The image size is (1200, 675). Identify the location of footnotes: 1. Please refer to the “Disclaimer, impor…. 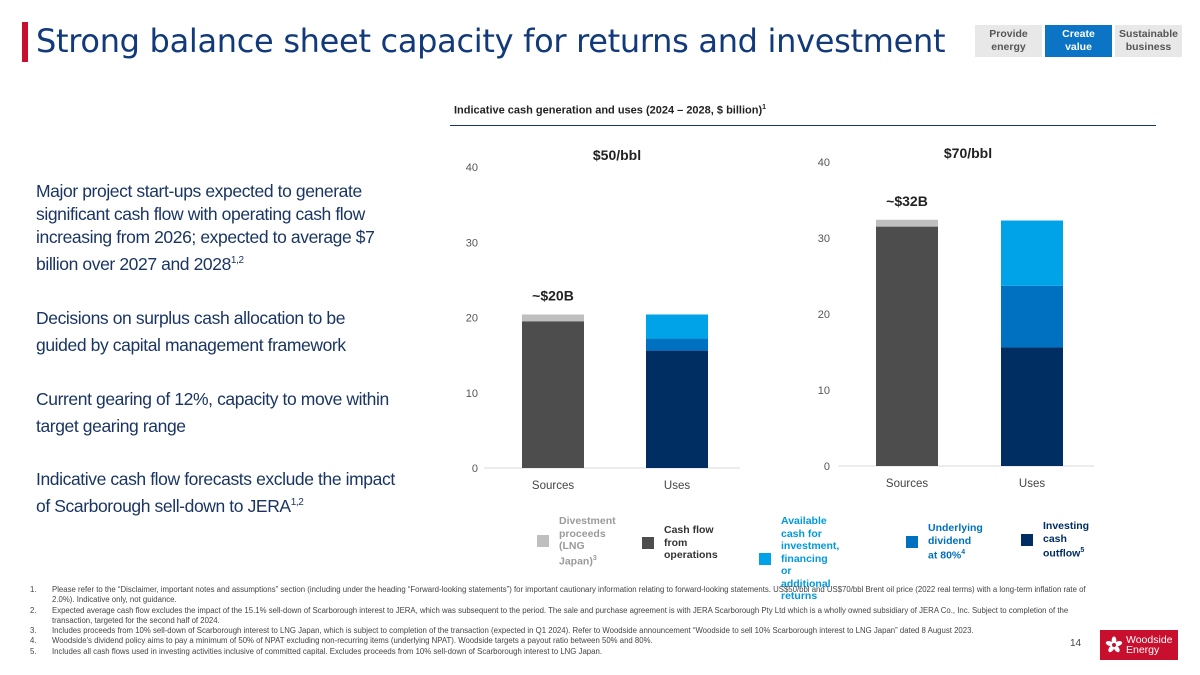
(560, 621).